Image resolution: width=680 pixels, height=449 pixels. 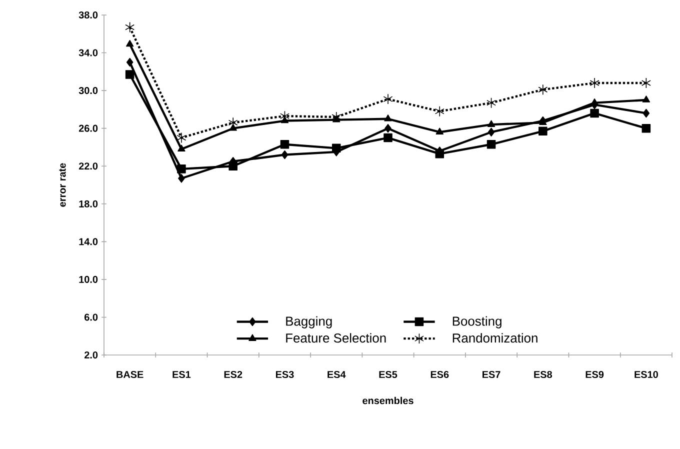 I want to click on x-tick-label: ES3, so click(x=285, y=374).